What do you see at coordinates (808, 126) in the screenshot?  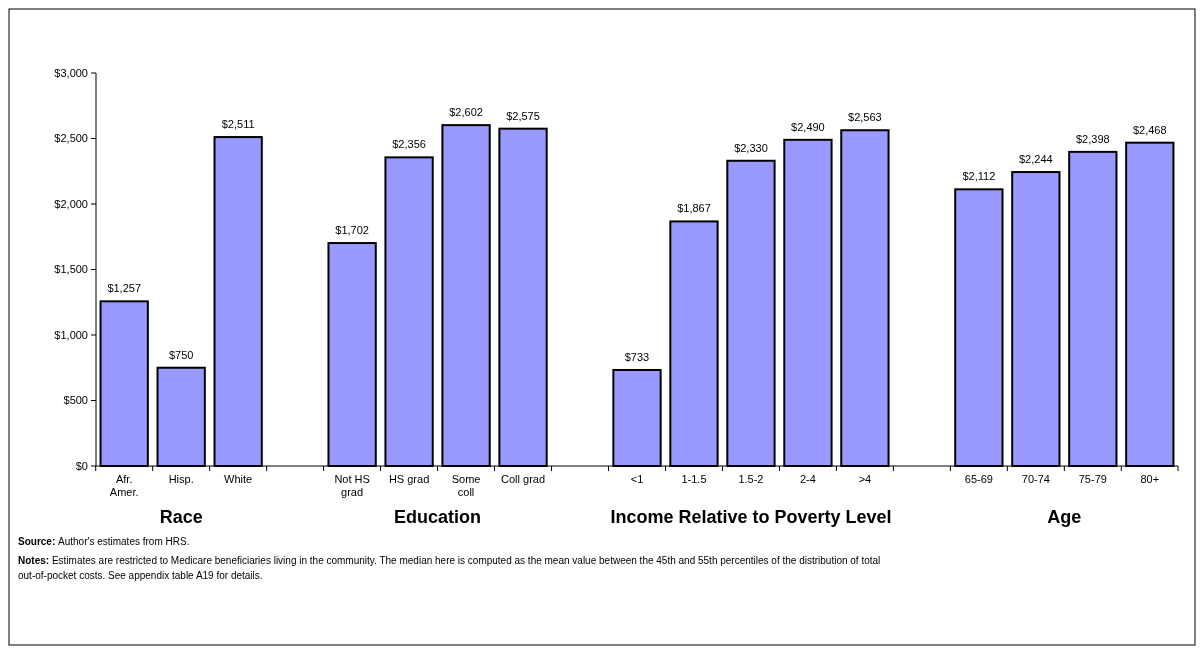 I see `data-label: $2,490` at bounding box center [808, 126].